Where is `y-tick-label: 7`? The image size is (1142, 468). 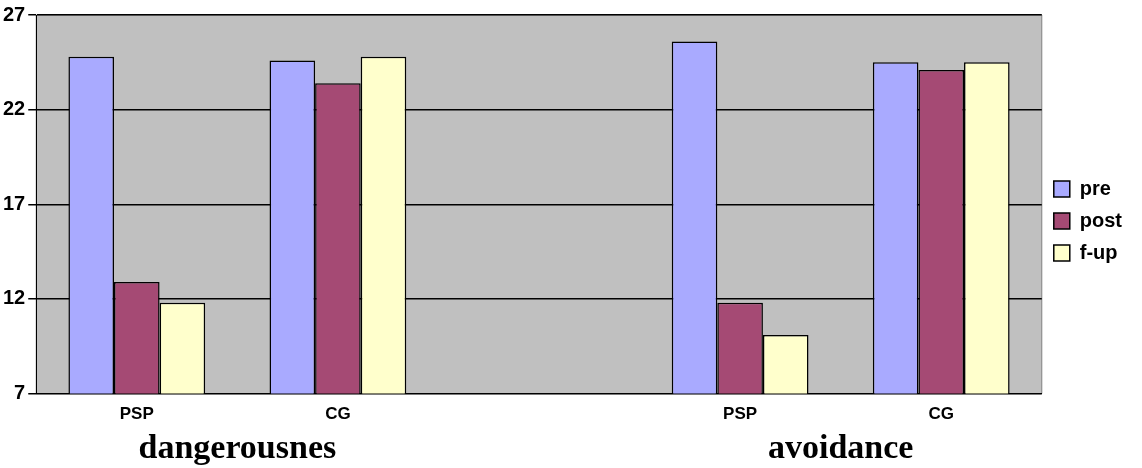 y-tick-label: 7 is located at coordinates (20, 392).